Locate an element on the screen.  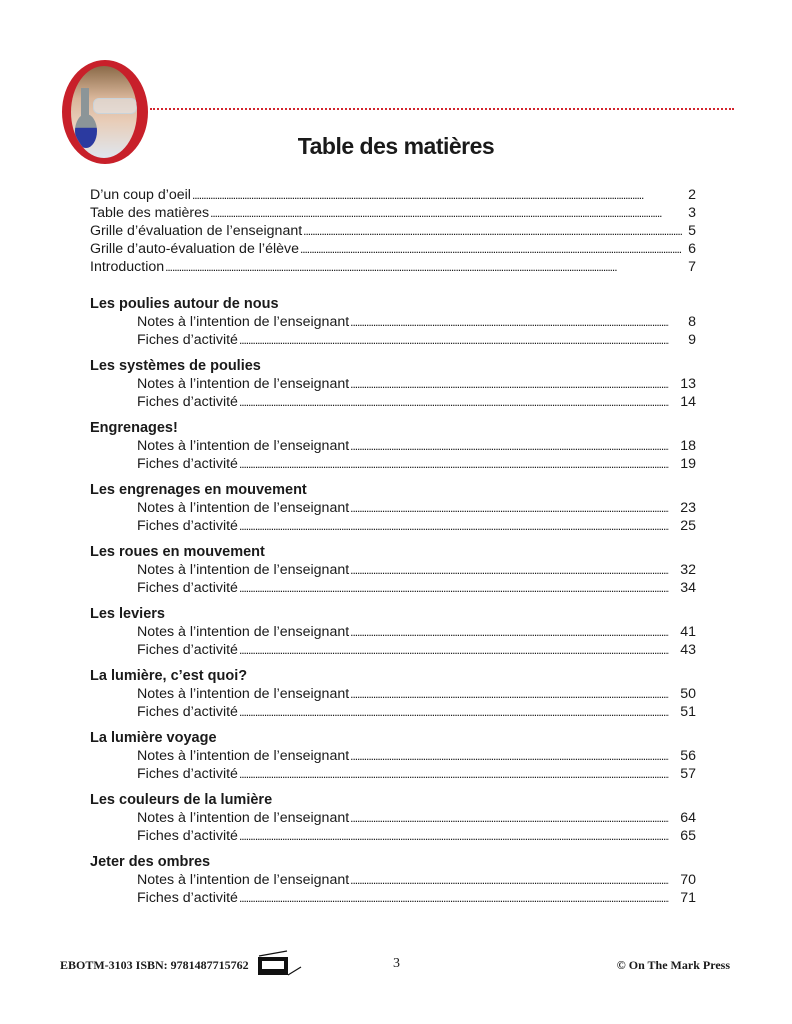
toc-entry-page: 70 is located at coordinates (688, 880).